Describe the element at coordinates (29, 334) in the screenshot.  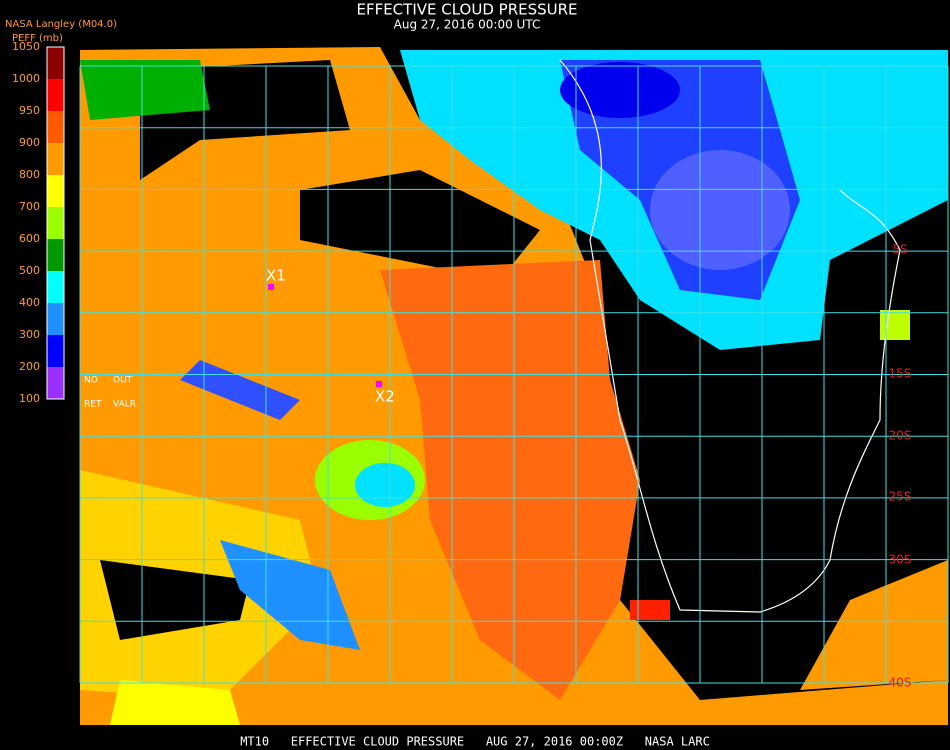
I see `legend-tick-label: 300` at that location.